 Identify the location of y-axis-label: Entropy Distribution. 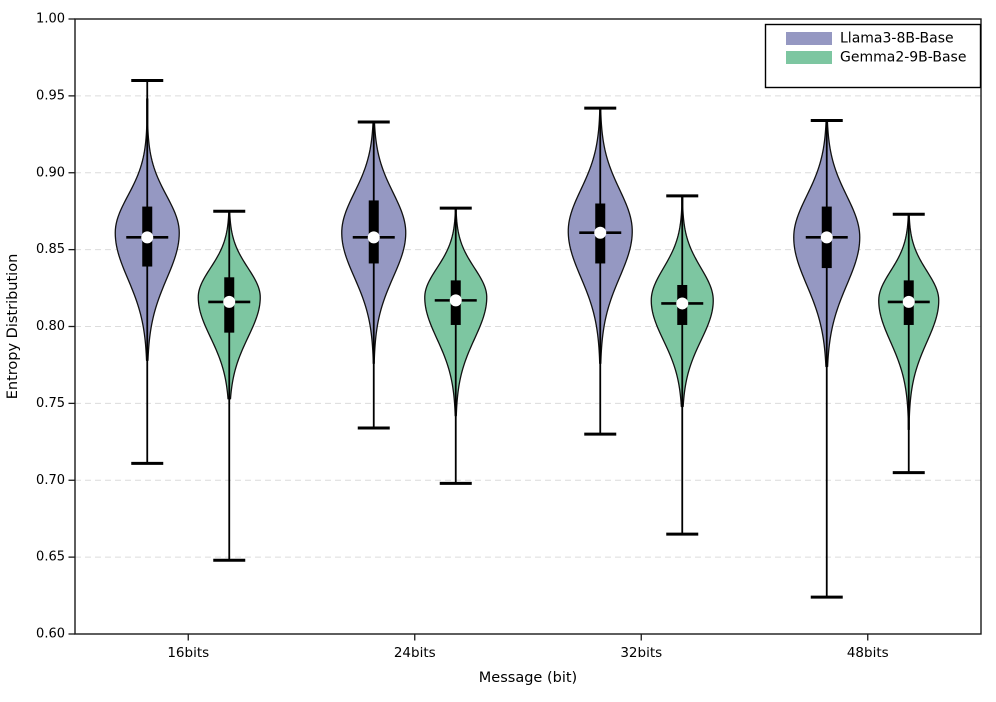
(13, 327).